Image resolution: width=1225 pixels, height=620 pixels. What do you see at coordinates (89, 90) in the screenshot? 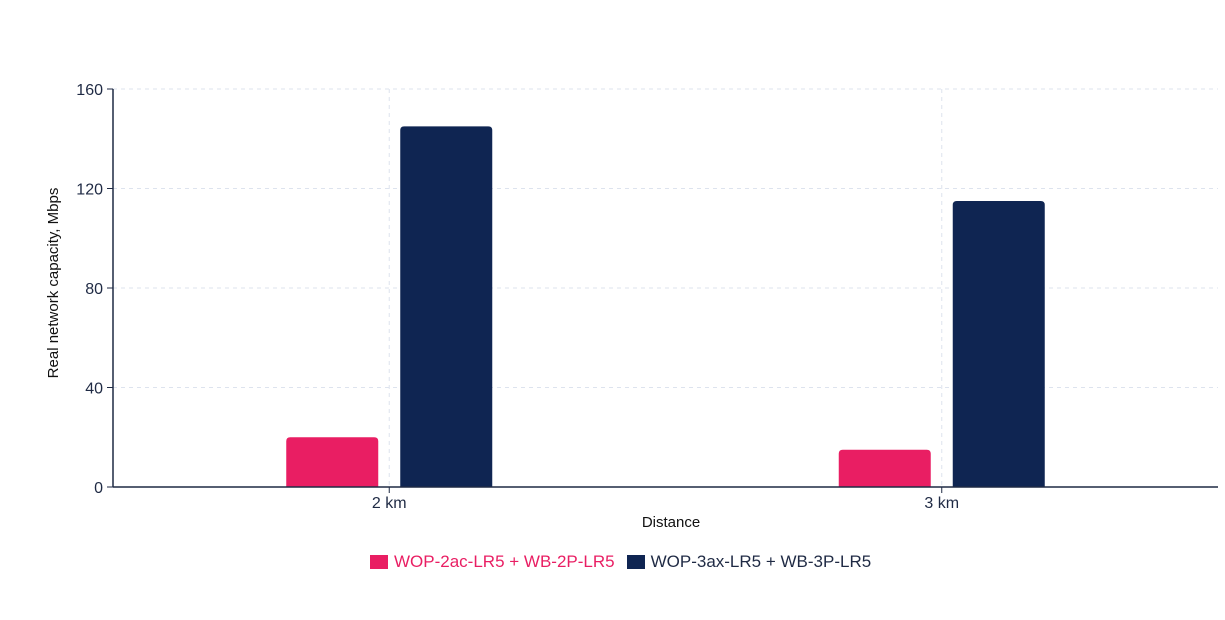
I see `y-tick-label: 160` at bounding box center [89, 90].